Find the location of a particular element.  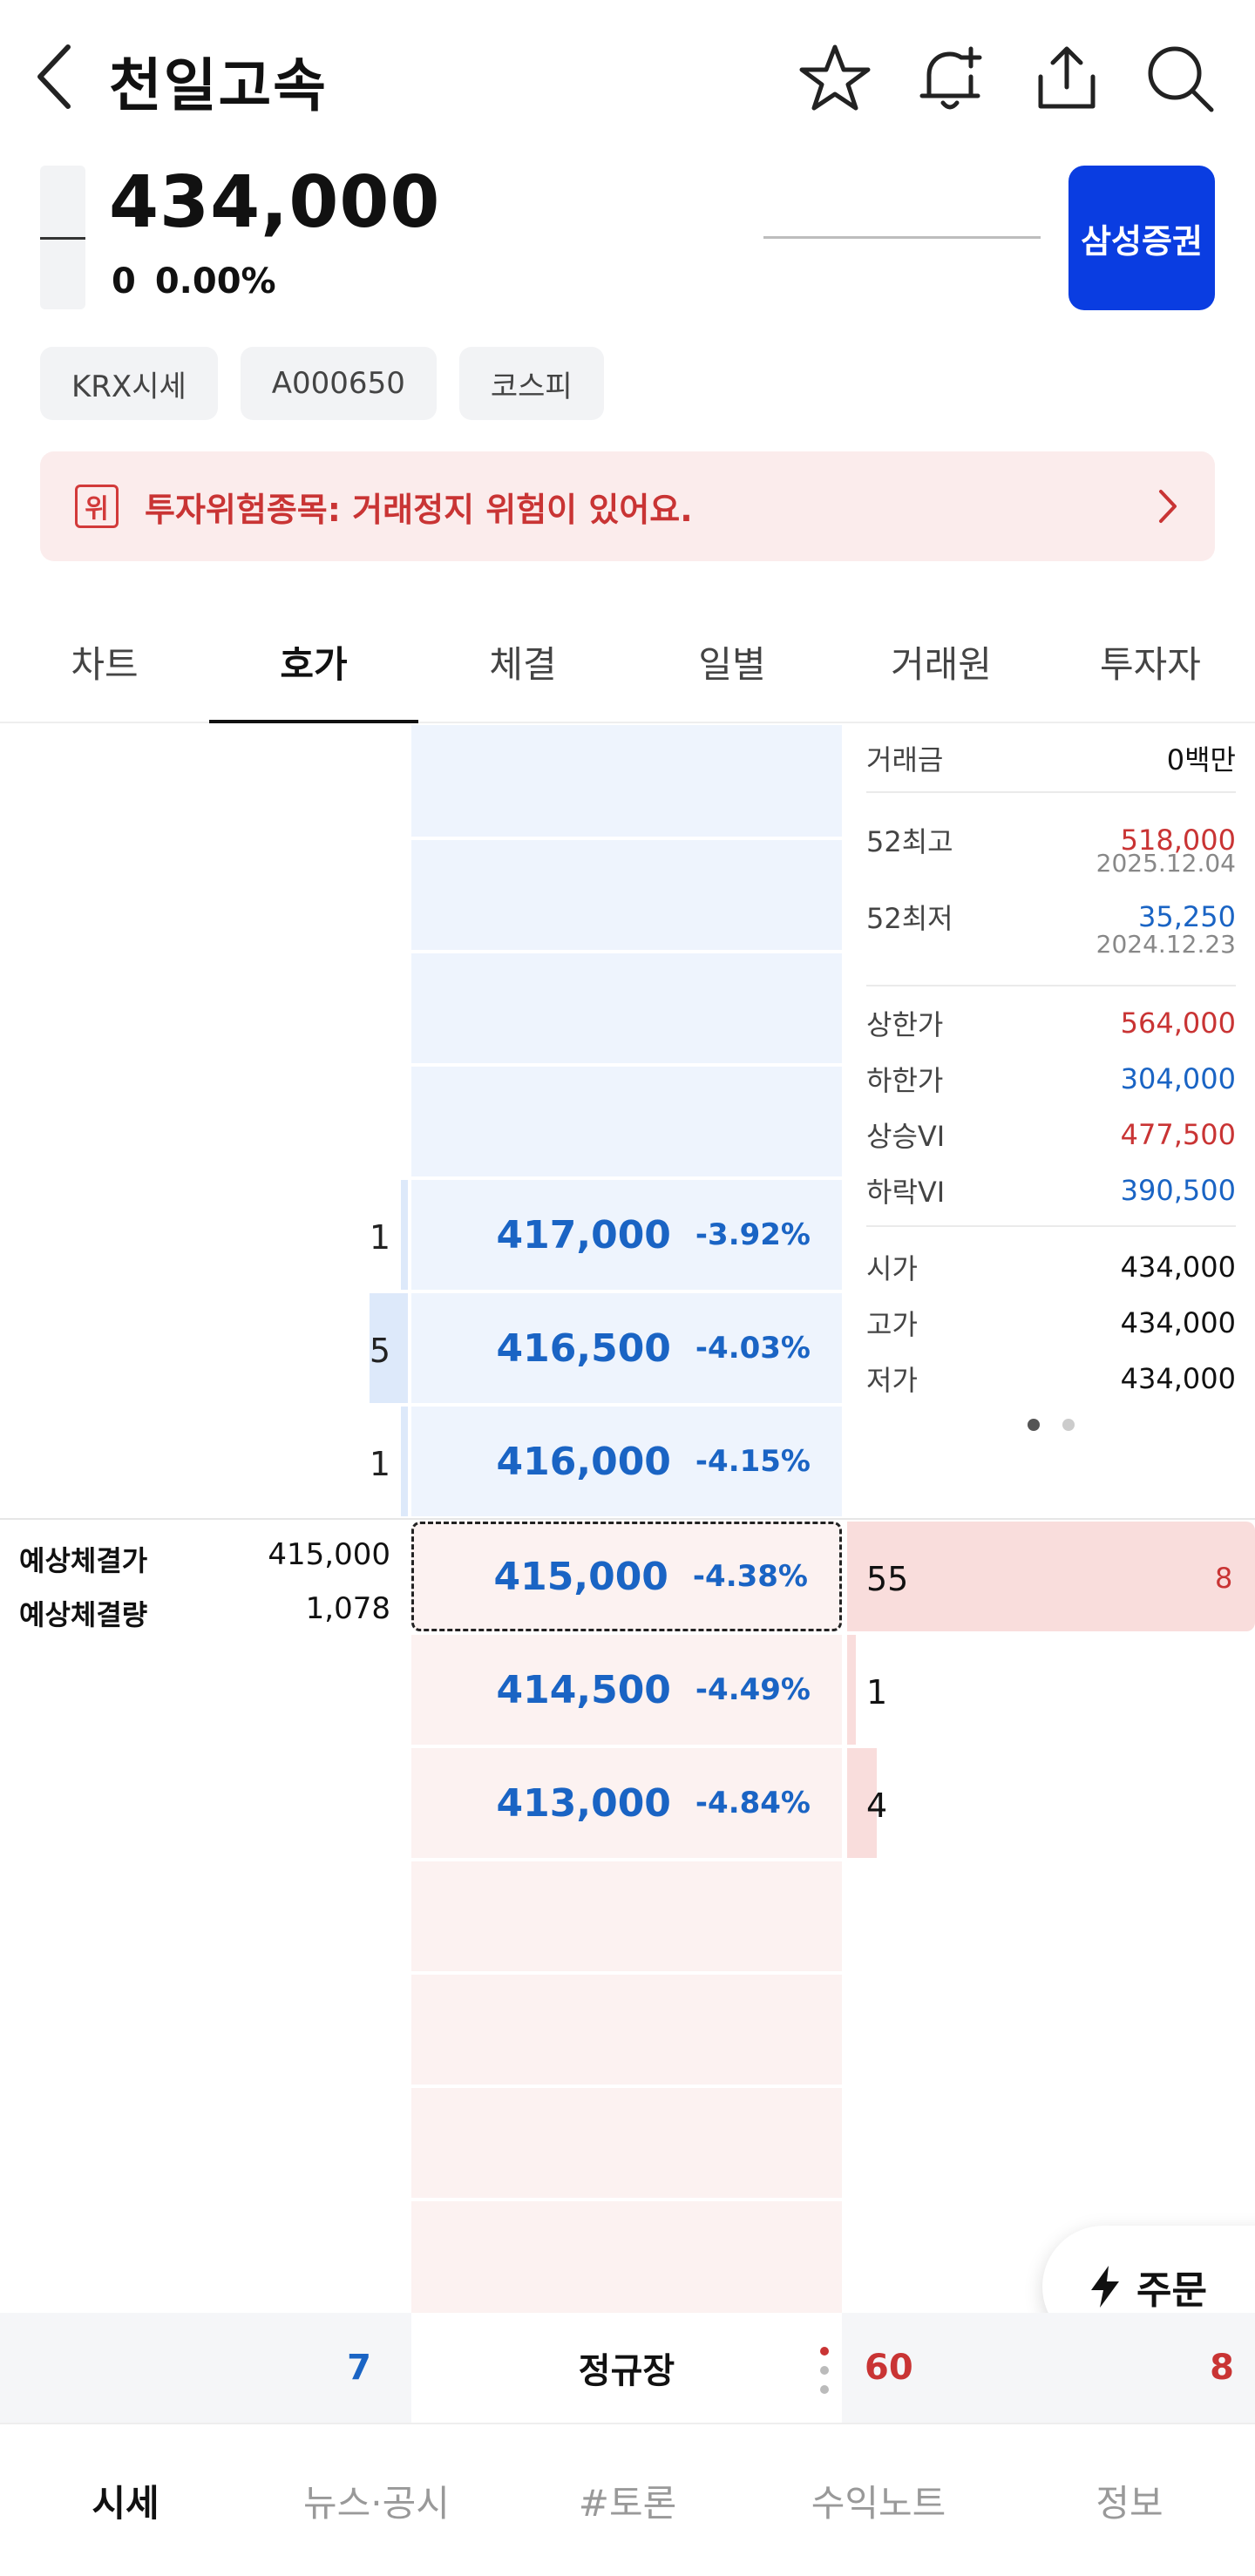

bid-volume: 55 is located at coordinates (888, 1579).